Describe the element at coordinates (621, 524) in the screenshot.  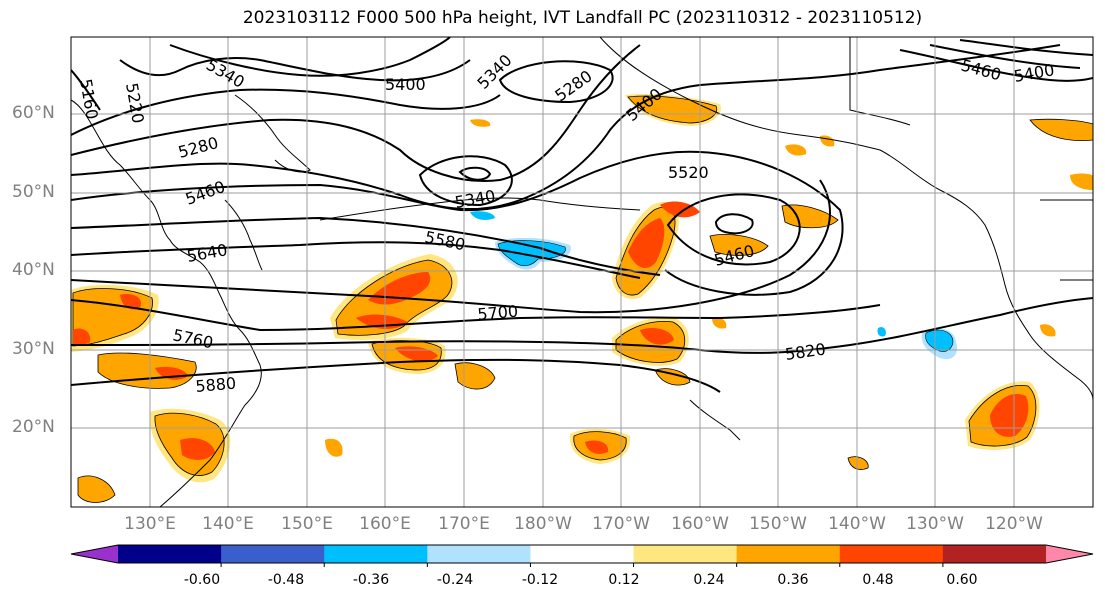
I see `lon-label: 170°W` at that location.